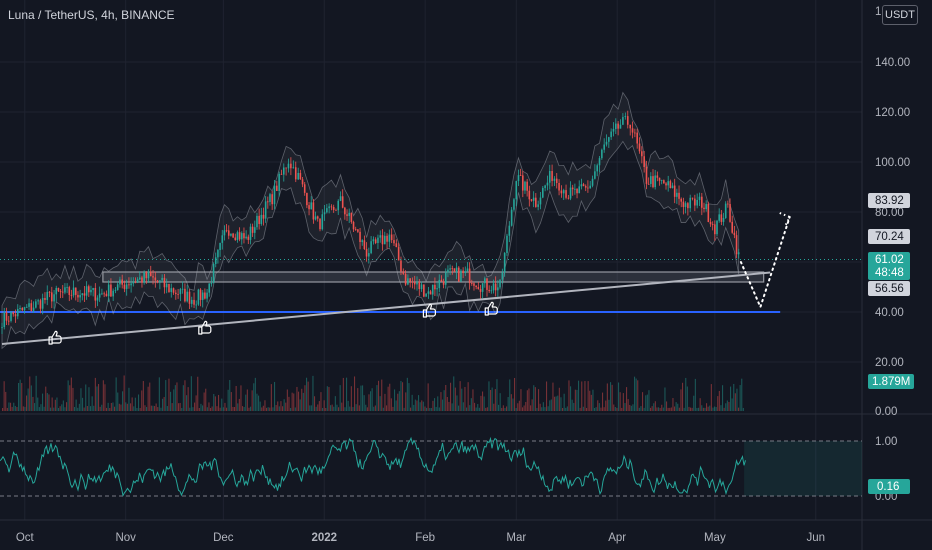  Describe the element at coordinates (900, 15) in the screenshot. I see `currency-button: USDT` at that location.